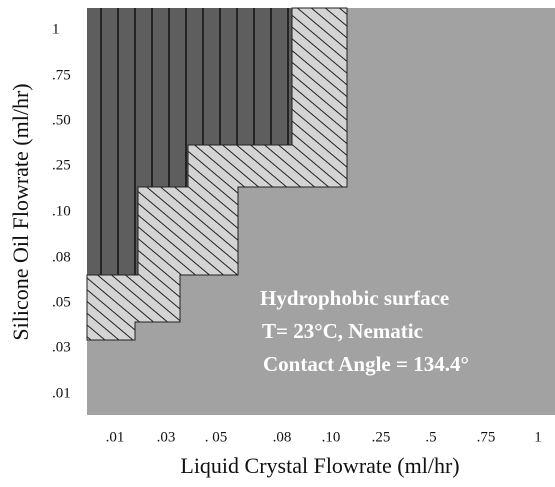  I want to click on x-tick-label: .10, so click(331, 437).